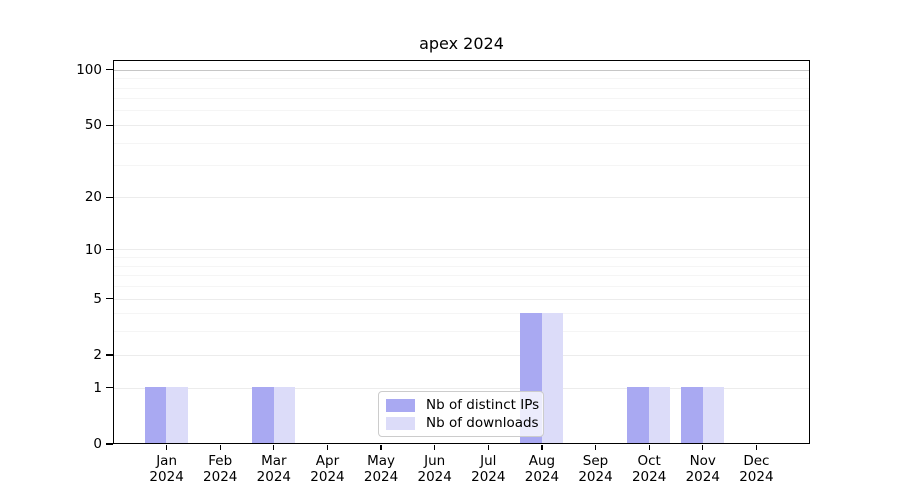 The width and height of the screenshot is (900, 500). What do you see at coordinates (542, 461) in the screenshot?
I see `x-tick-month: Aug` at bounding box center [542, 461].